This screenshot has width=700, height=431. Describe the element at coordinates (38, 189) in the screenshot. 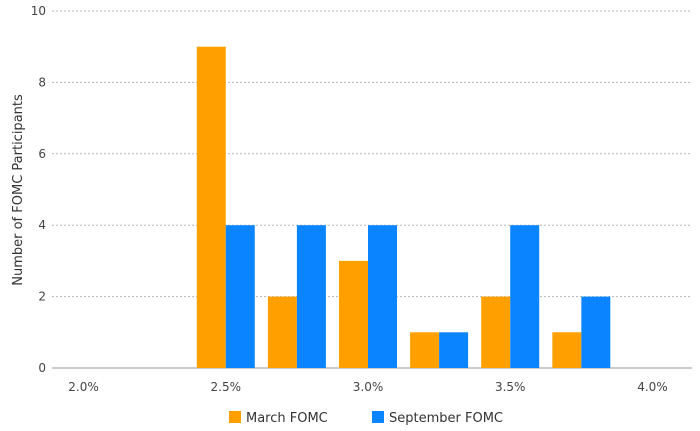

I see `y-axis-ticks: 0 2 4 6 8 10` at that location.